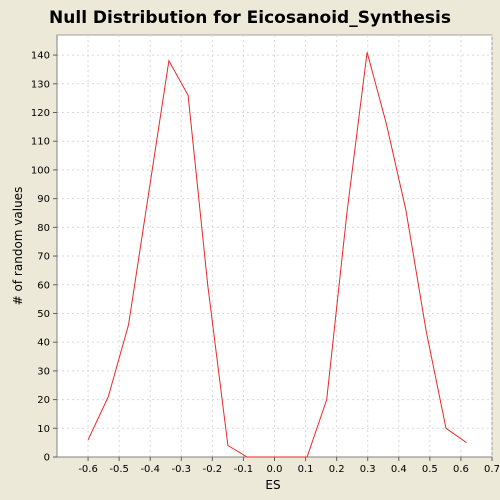 This screenshot has width=500, height=500. I want to click on y-tick-label: 60, so click(43, 285).